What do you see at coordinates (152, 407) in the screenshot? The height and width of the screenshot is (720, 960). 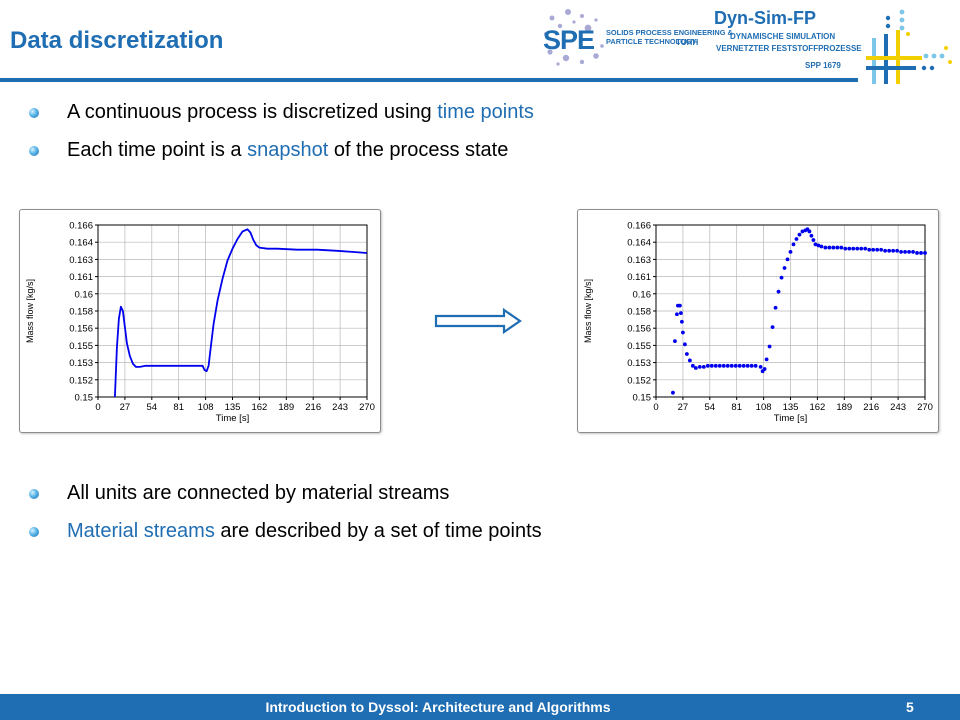 I see `x-tick-label: 54` at bounding box center [152, 407].